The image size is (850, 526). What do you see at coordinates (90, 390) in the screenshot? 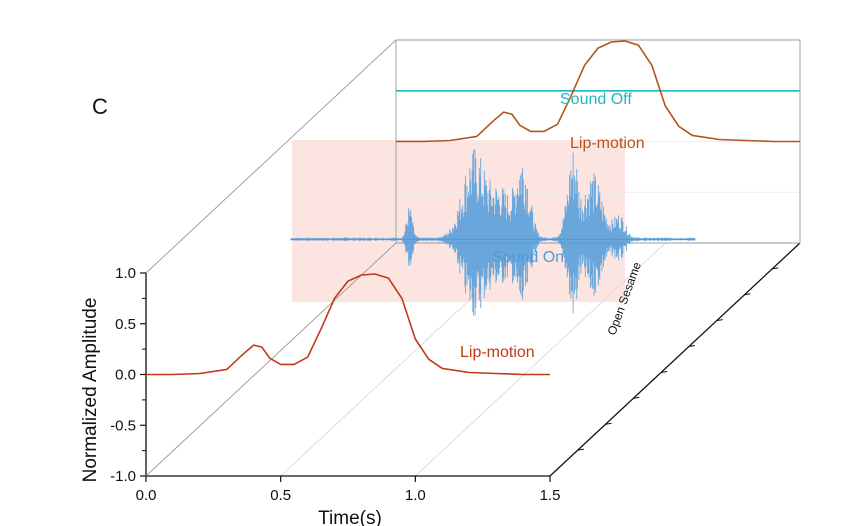
I see `y-axis-title: Normalized Amplitude` at bounding box center [90, 390].